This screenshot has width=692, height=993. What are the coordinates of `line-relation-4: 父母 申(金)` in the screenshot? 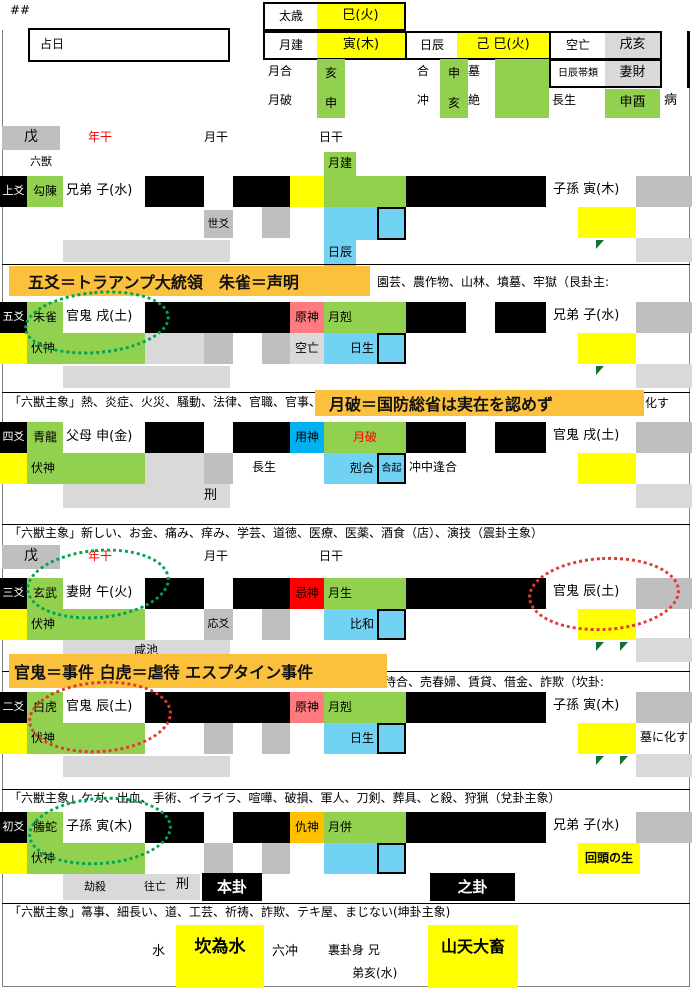 It's located at (104, 437).